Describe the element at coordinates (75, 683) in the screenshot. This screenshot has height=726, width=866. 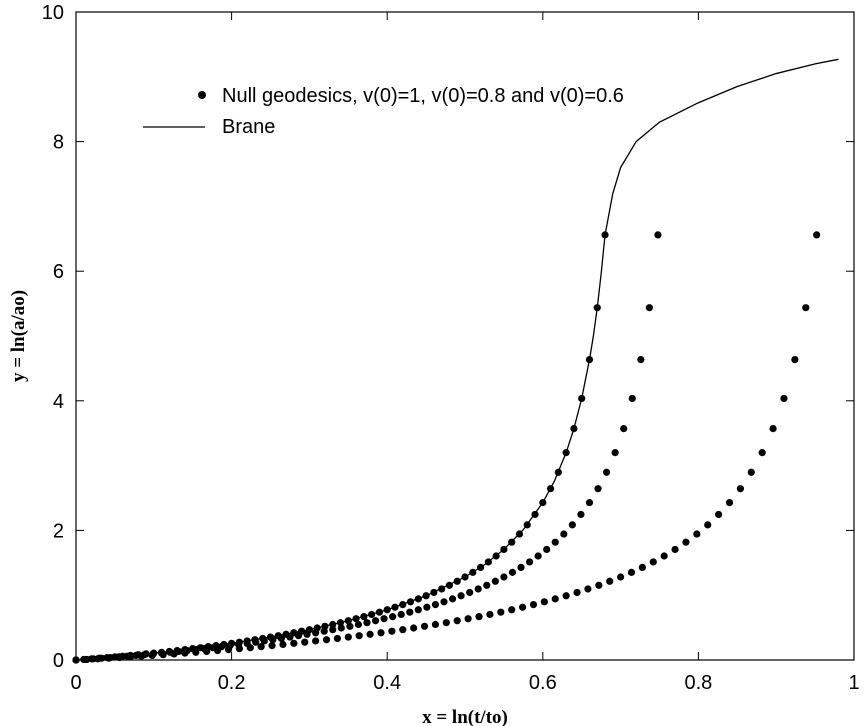
I see `x-tick-label: 0` at that location.